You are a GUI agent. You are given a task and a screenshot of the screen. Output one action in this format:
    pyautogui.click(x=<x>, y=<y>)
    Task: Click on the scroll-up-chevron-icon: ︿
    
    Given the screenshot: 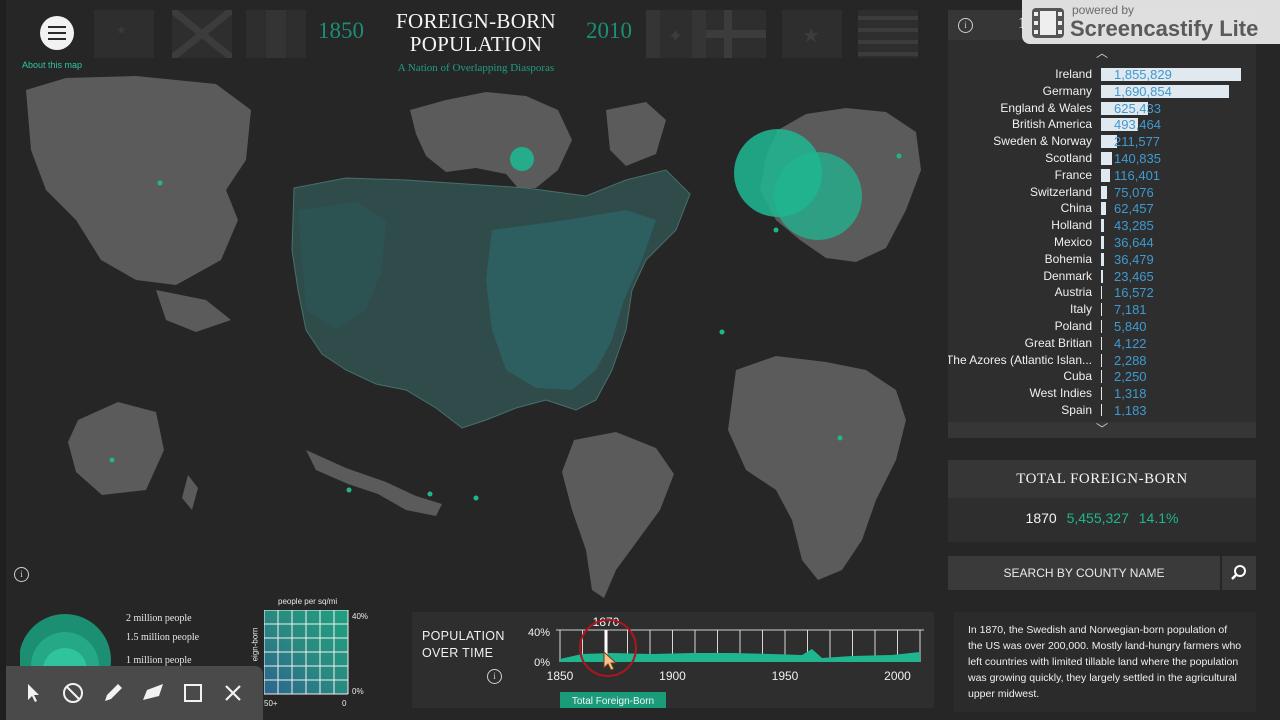 What is the action you would take?
    pyautogui.click(x=1102, y=53)
    